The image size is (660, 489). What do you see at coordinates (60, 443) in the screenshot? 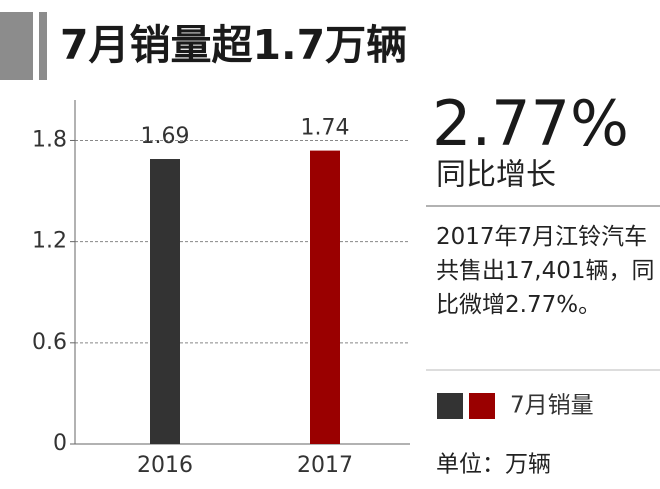
I see `y-tick-label: 0` at bounding box center [60, 443].